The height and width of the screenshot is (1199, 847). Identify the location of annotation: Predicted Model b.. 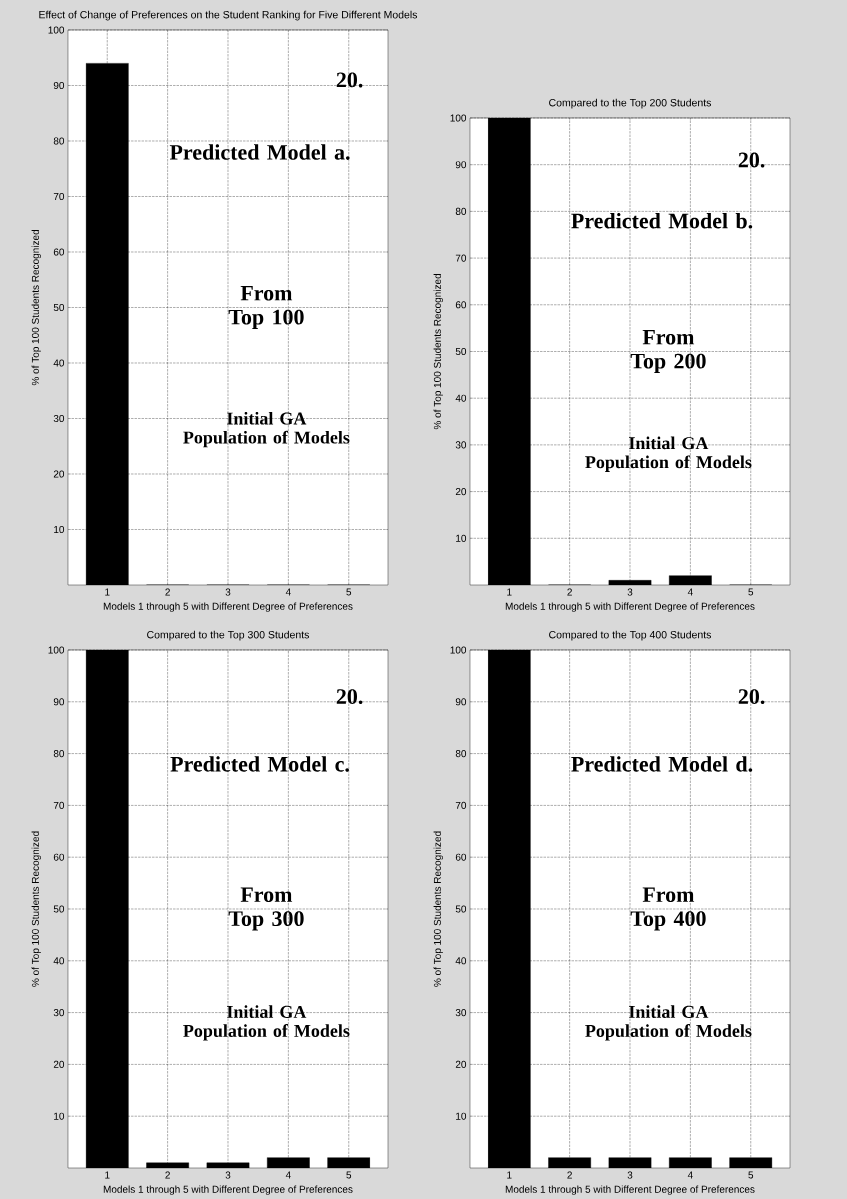
(662, 220).